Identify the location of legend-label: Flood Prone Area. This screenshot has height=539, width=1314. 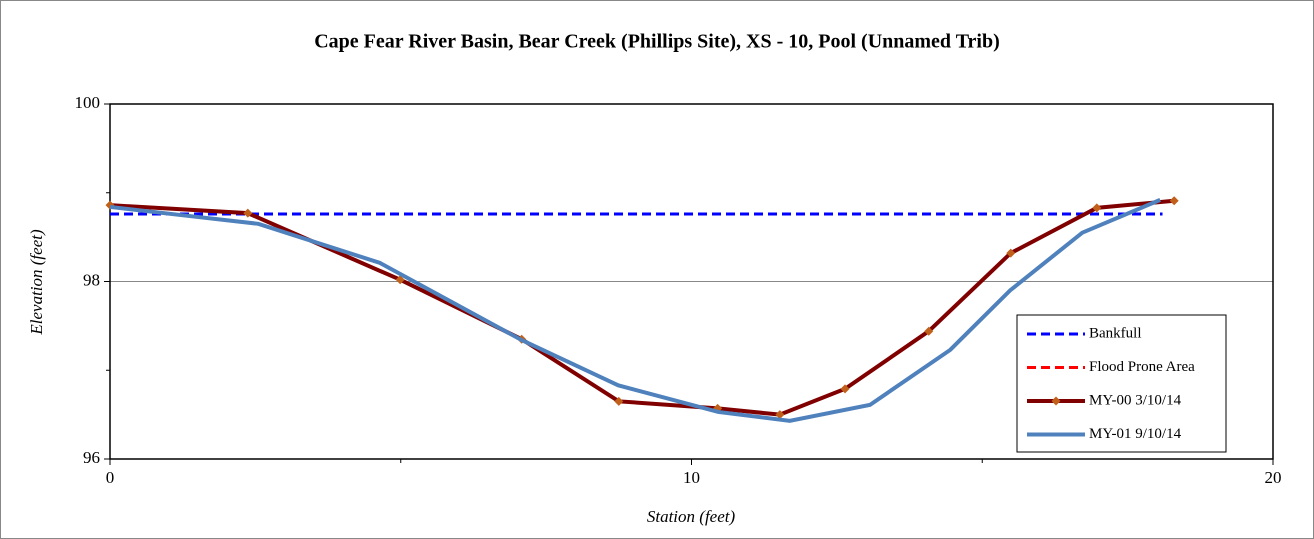
(1142, 367).